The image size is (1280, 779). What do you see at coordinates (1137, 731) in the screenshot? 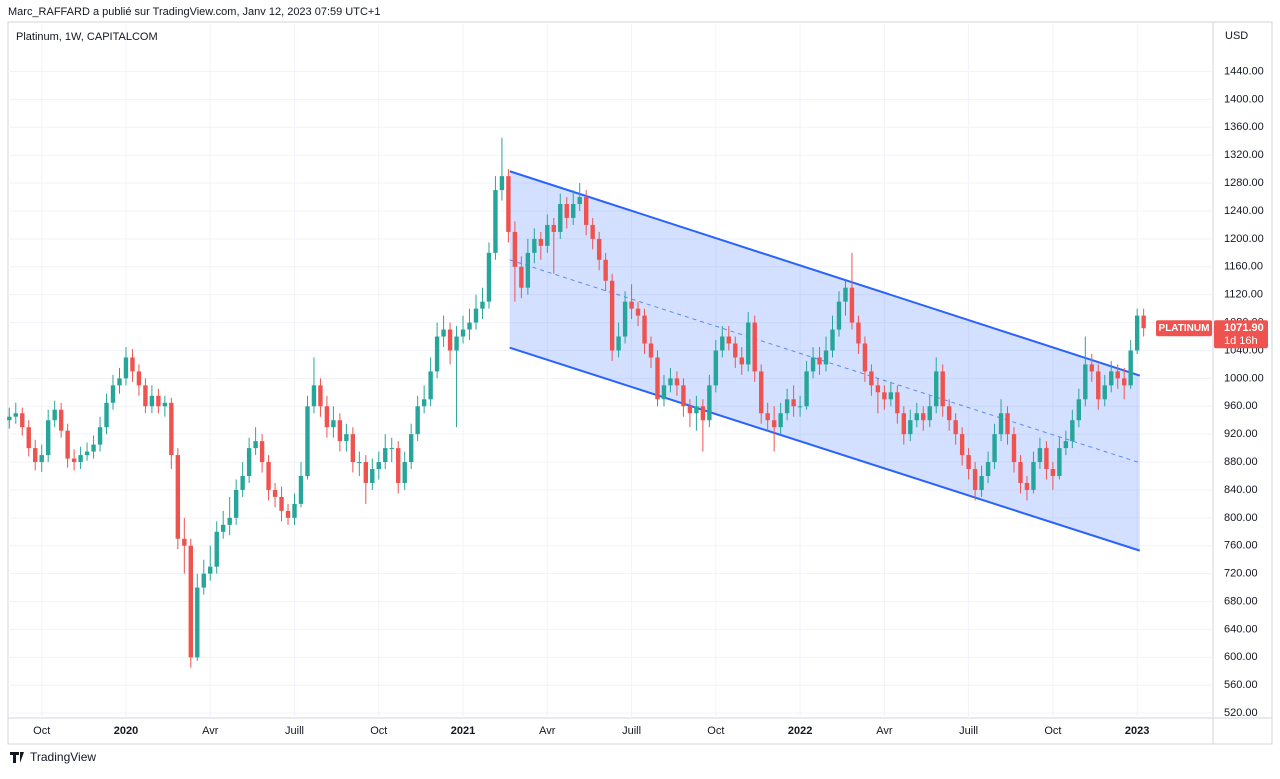
I see `x-tick-label: 2023` at bounding box center [1137, 731].